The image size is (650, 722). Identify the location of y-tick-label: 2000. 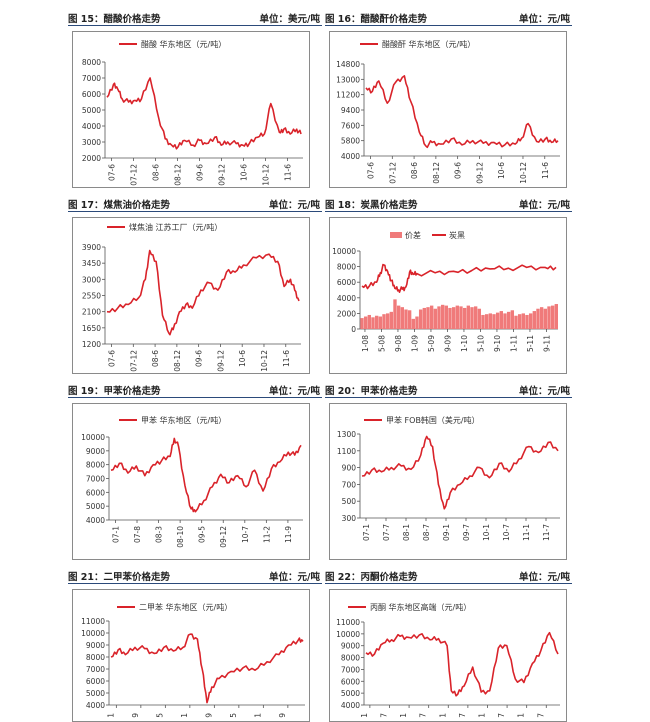
(346, 313).